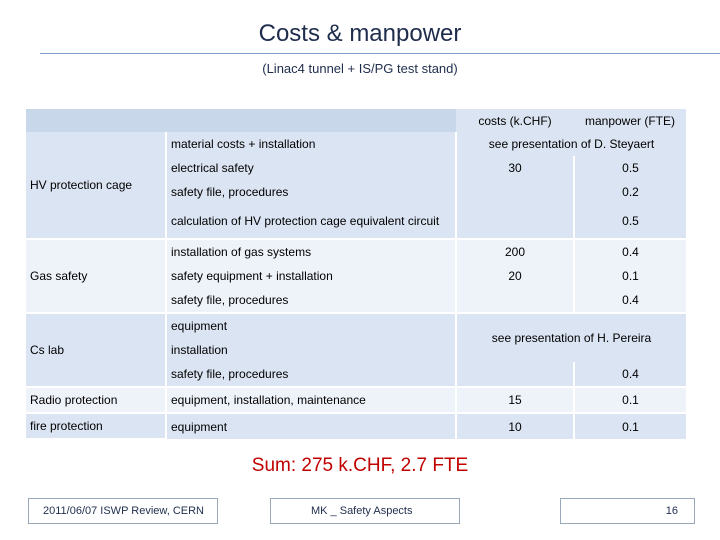 Image resolution: width=720 pixels, height=540 pixels. I want to click on row-item: electrical safety, so click(310, 168).